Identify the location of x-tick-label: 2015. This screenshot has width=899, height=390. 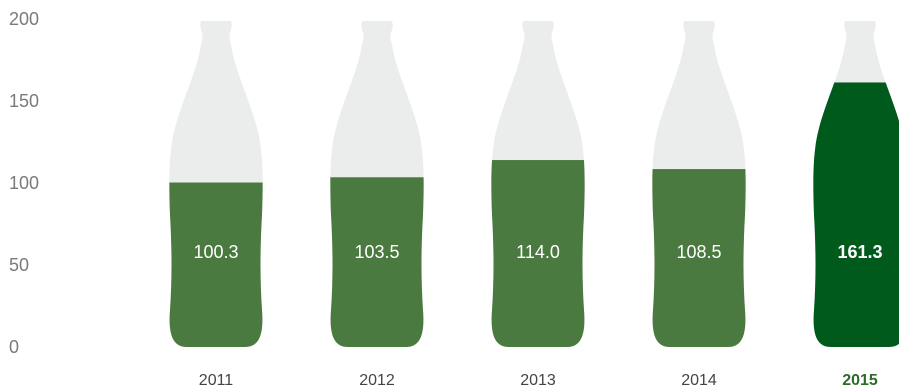
(860, 380).